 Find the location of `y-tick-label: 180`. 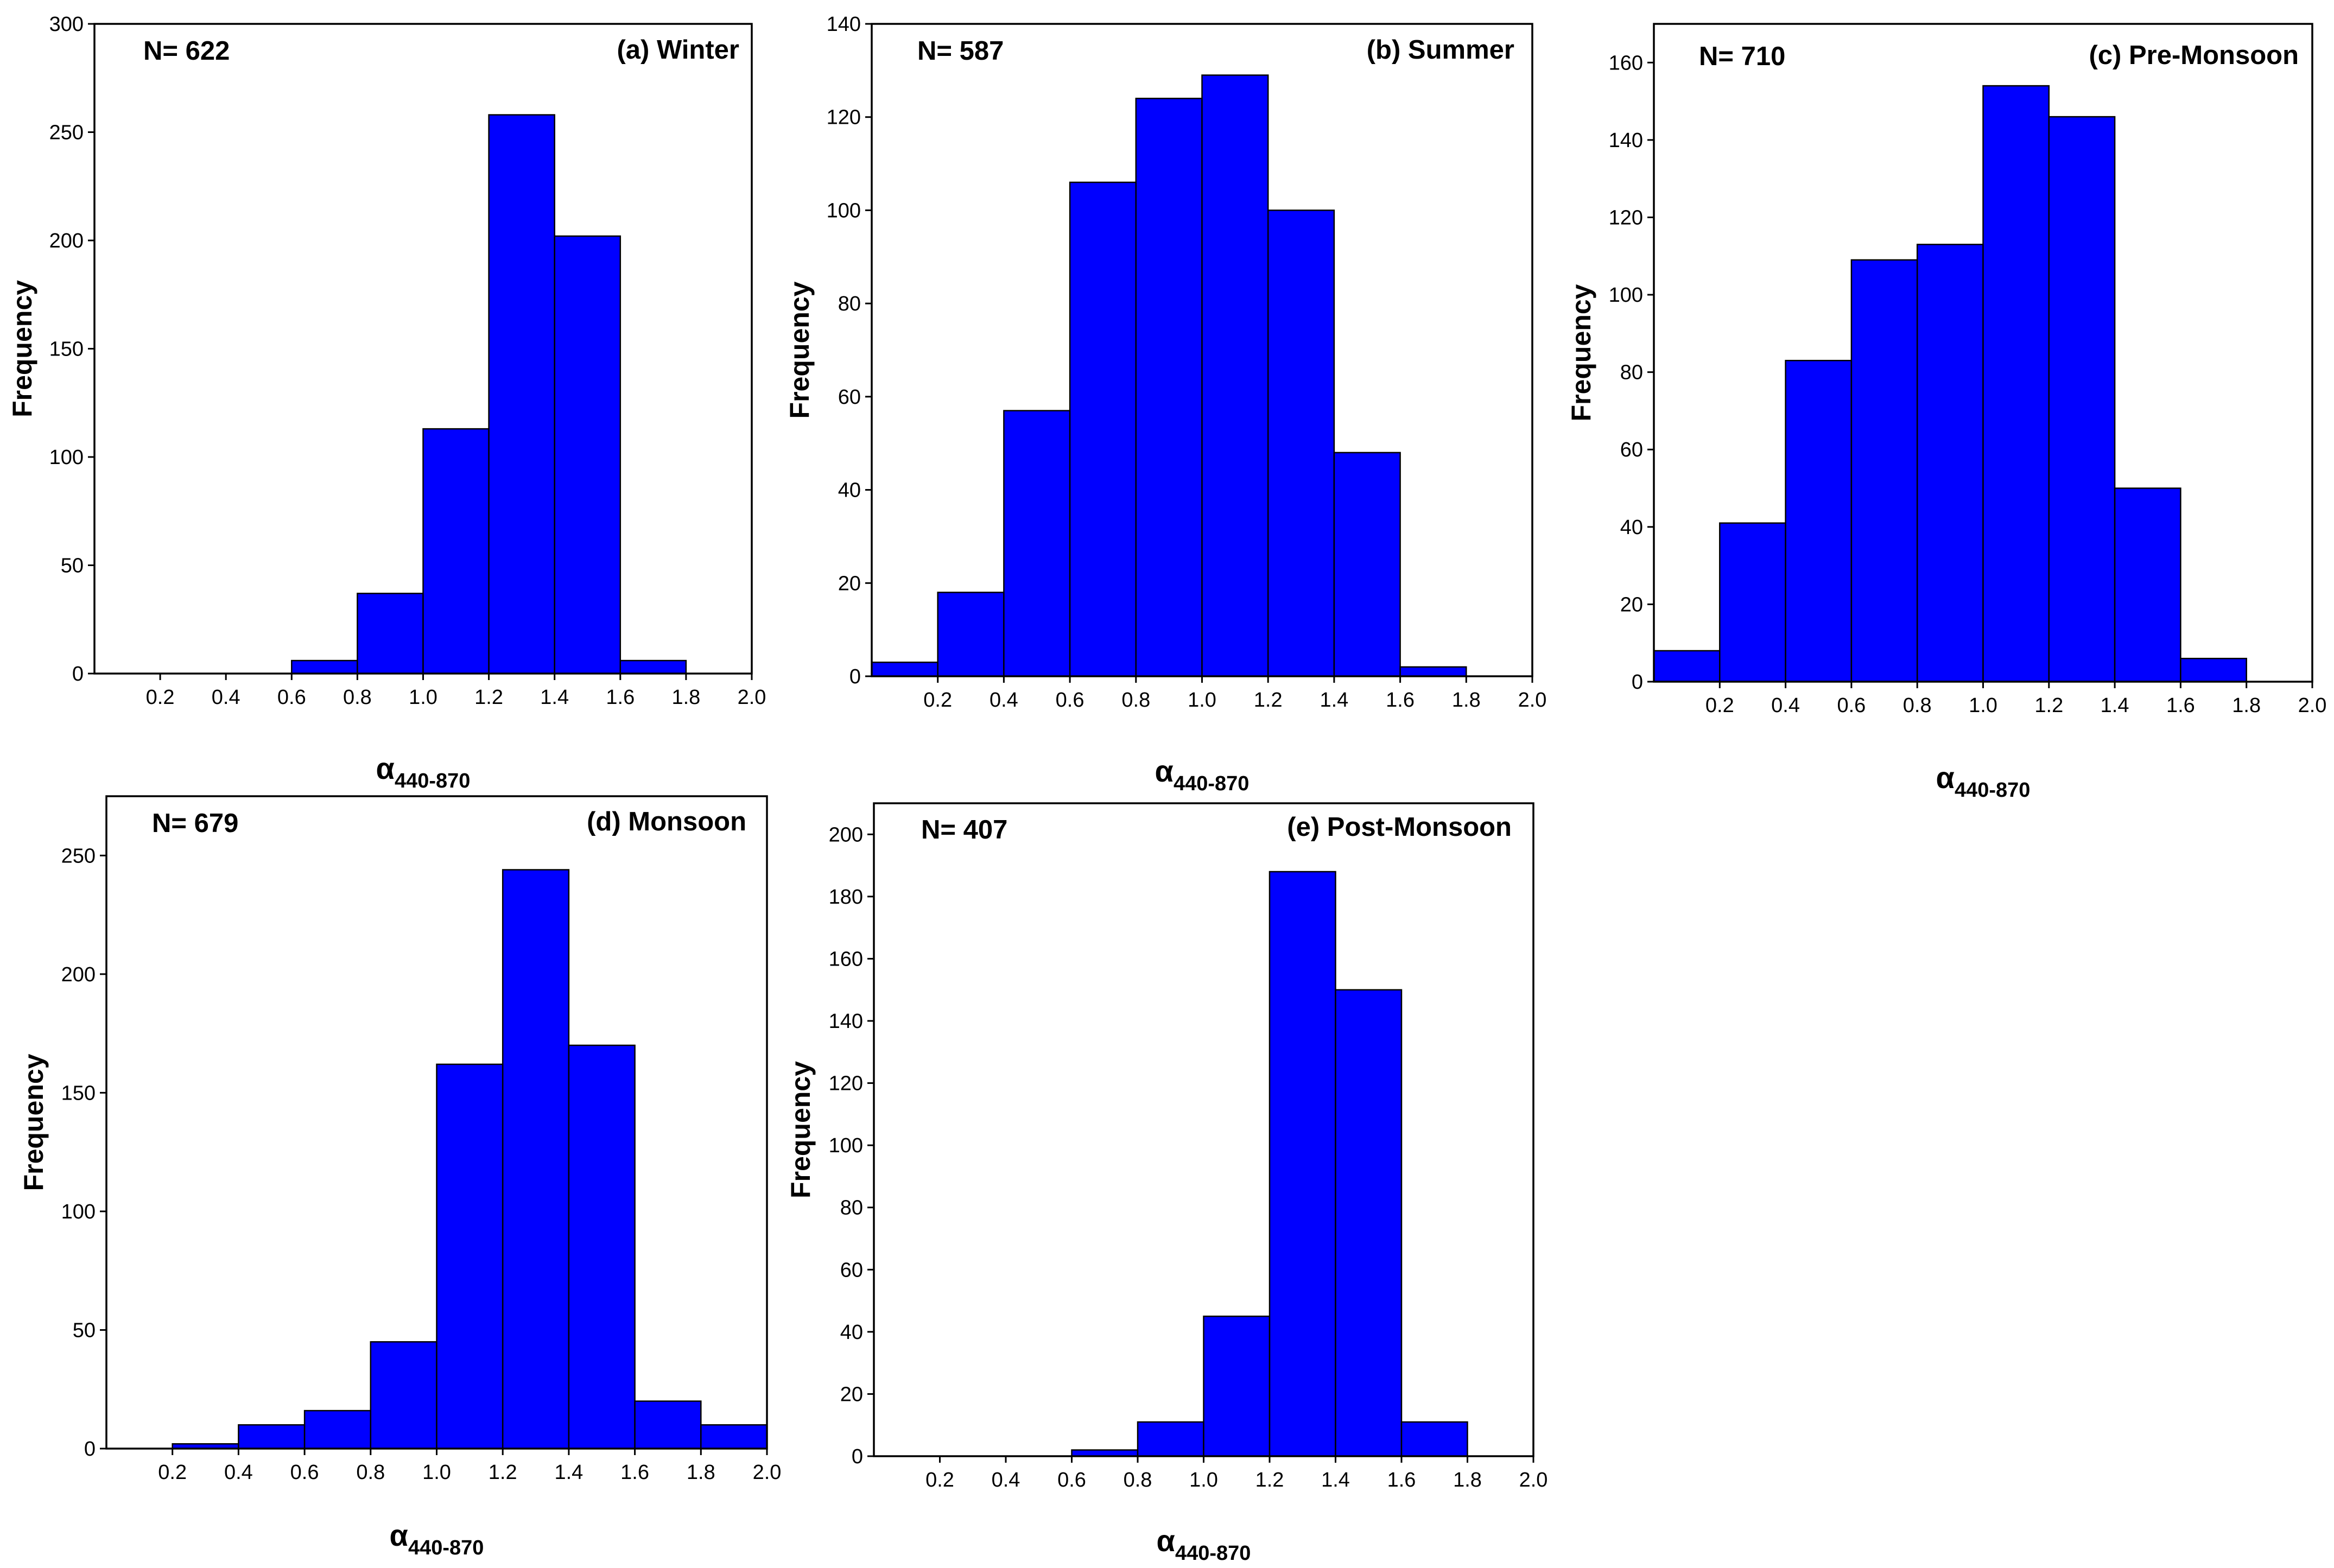

y-tick-label: 180 is located at coordinates (846, 897).